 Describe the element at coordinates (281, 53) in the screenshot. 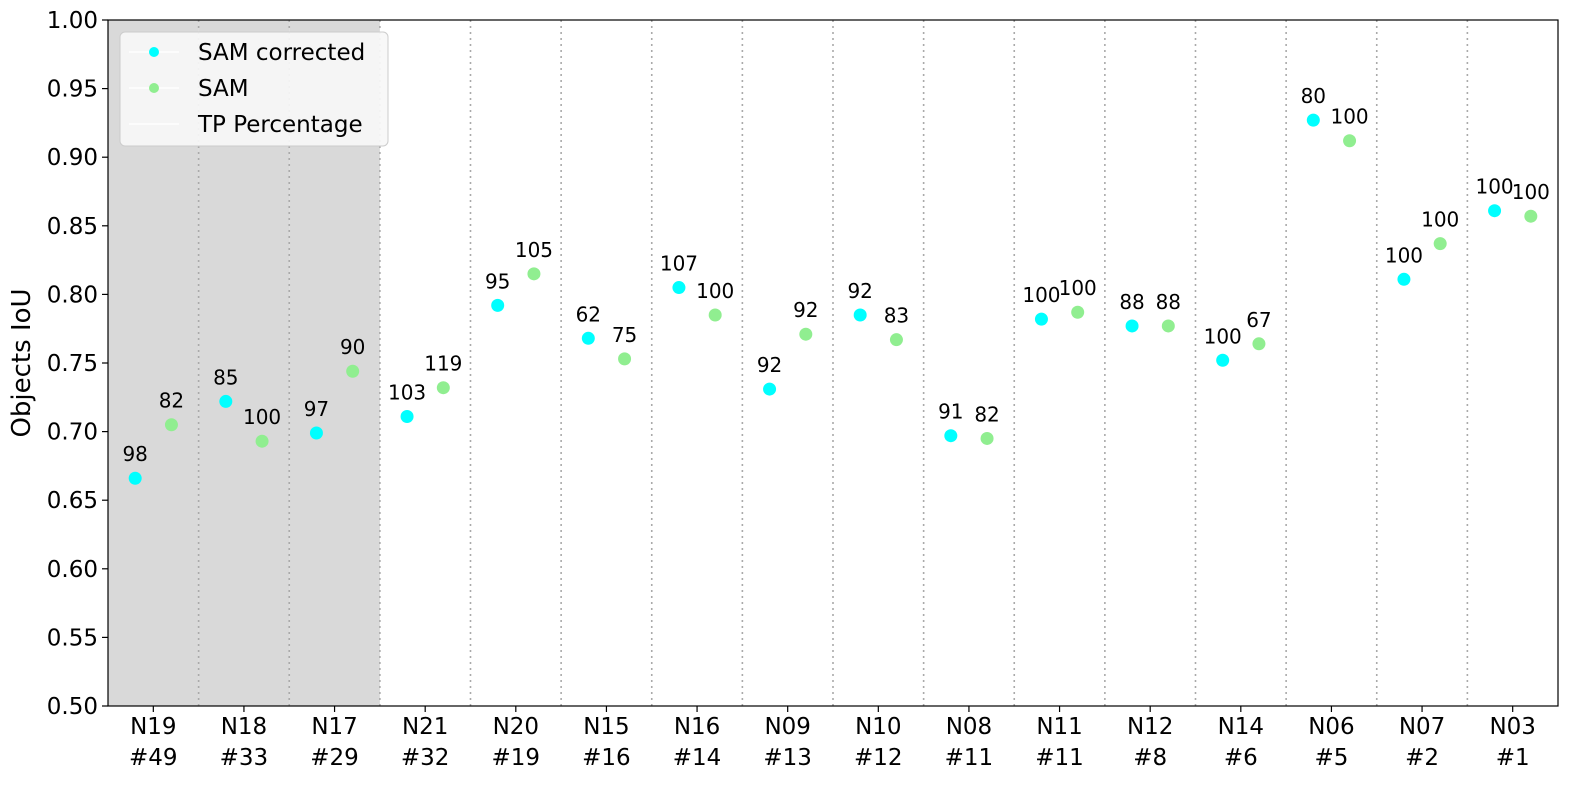

I see `legend-label: SAM corrected` at that location.